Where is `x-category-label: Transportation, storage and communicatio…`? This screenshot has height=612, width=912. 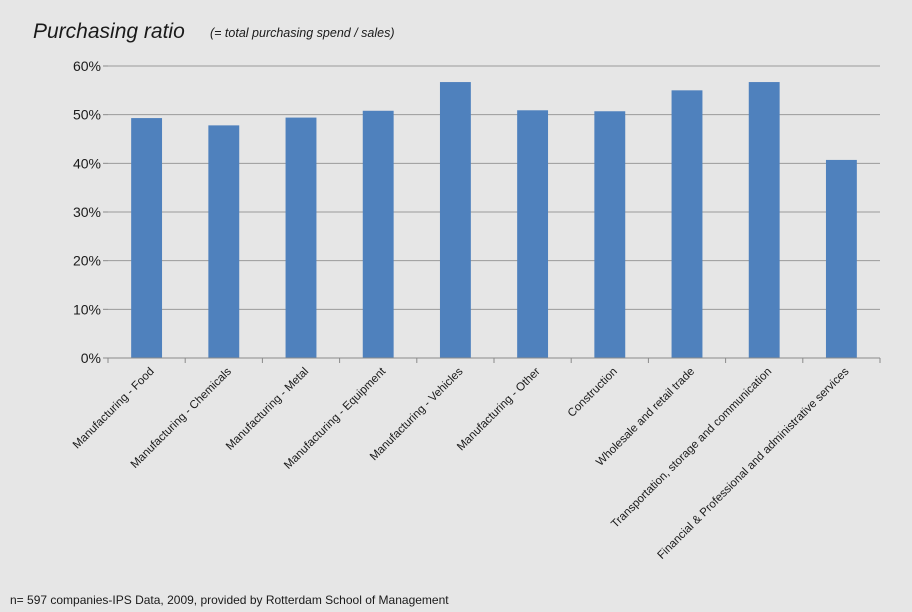 x-category-label: Transportation, storage and communicatio… is located at coordinates (691, 448).